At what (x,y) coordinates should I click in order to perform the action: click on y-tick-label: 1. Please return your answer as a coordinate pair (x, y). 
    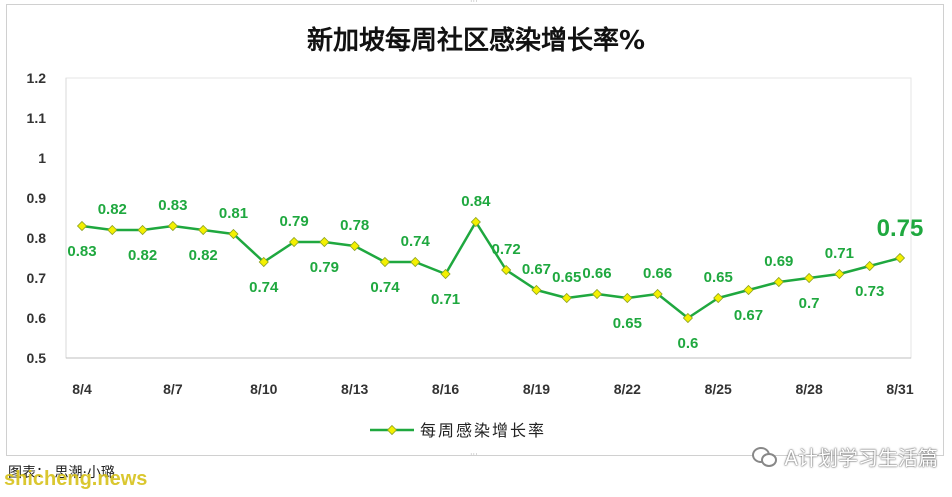
    Looking at the image, I should click on (42, 158).